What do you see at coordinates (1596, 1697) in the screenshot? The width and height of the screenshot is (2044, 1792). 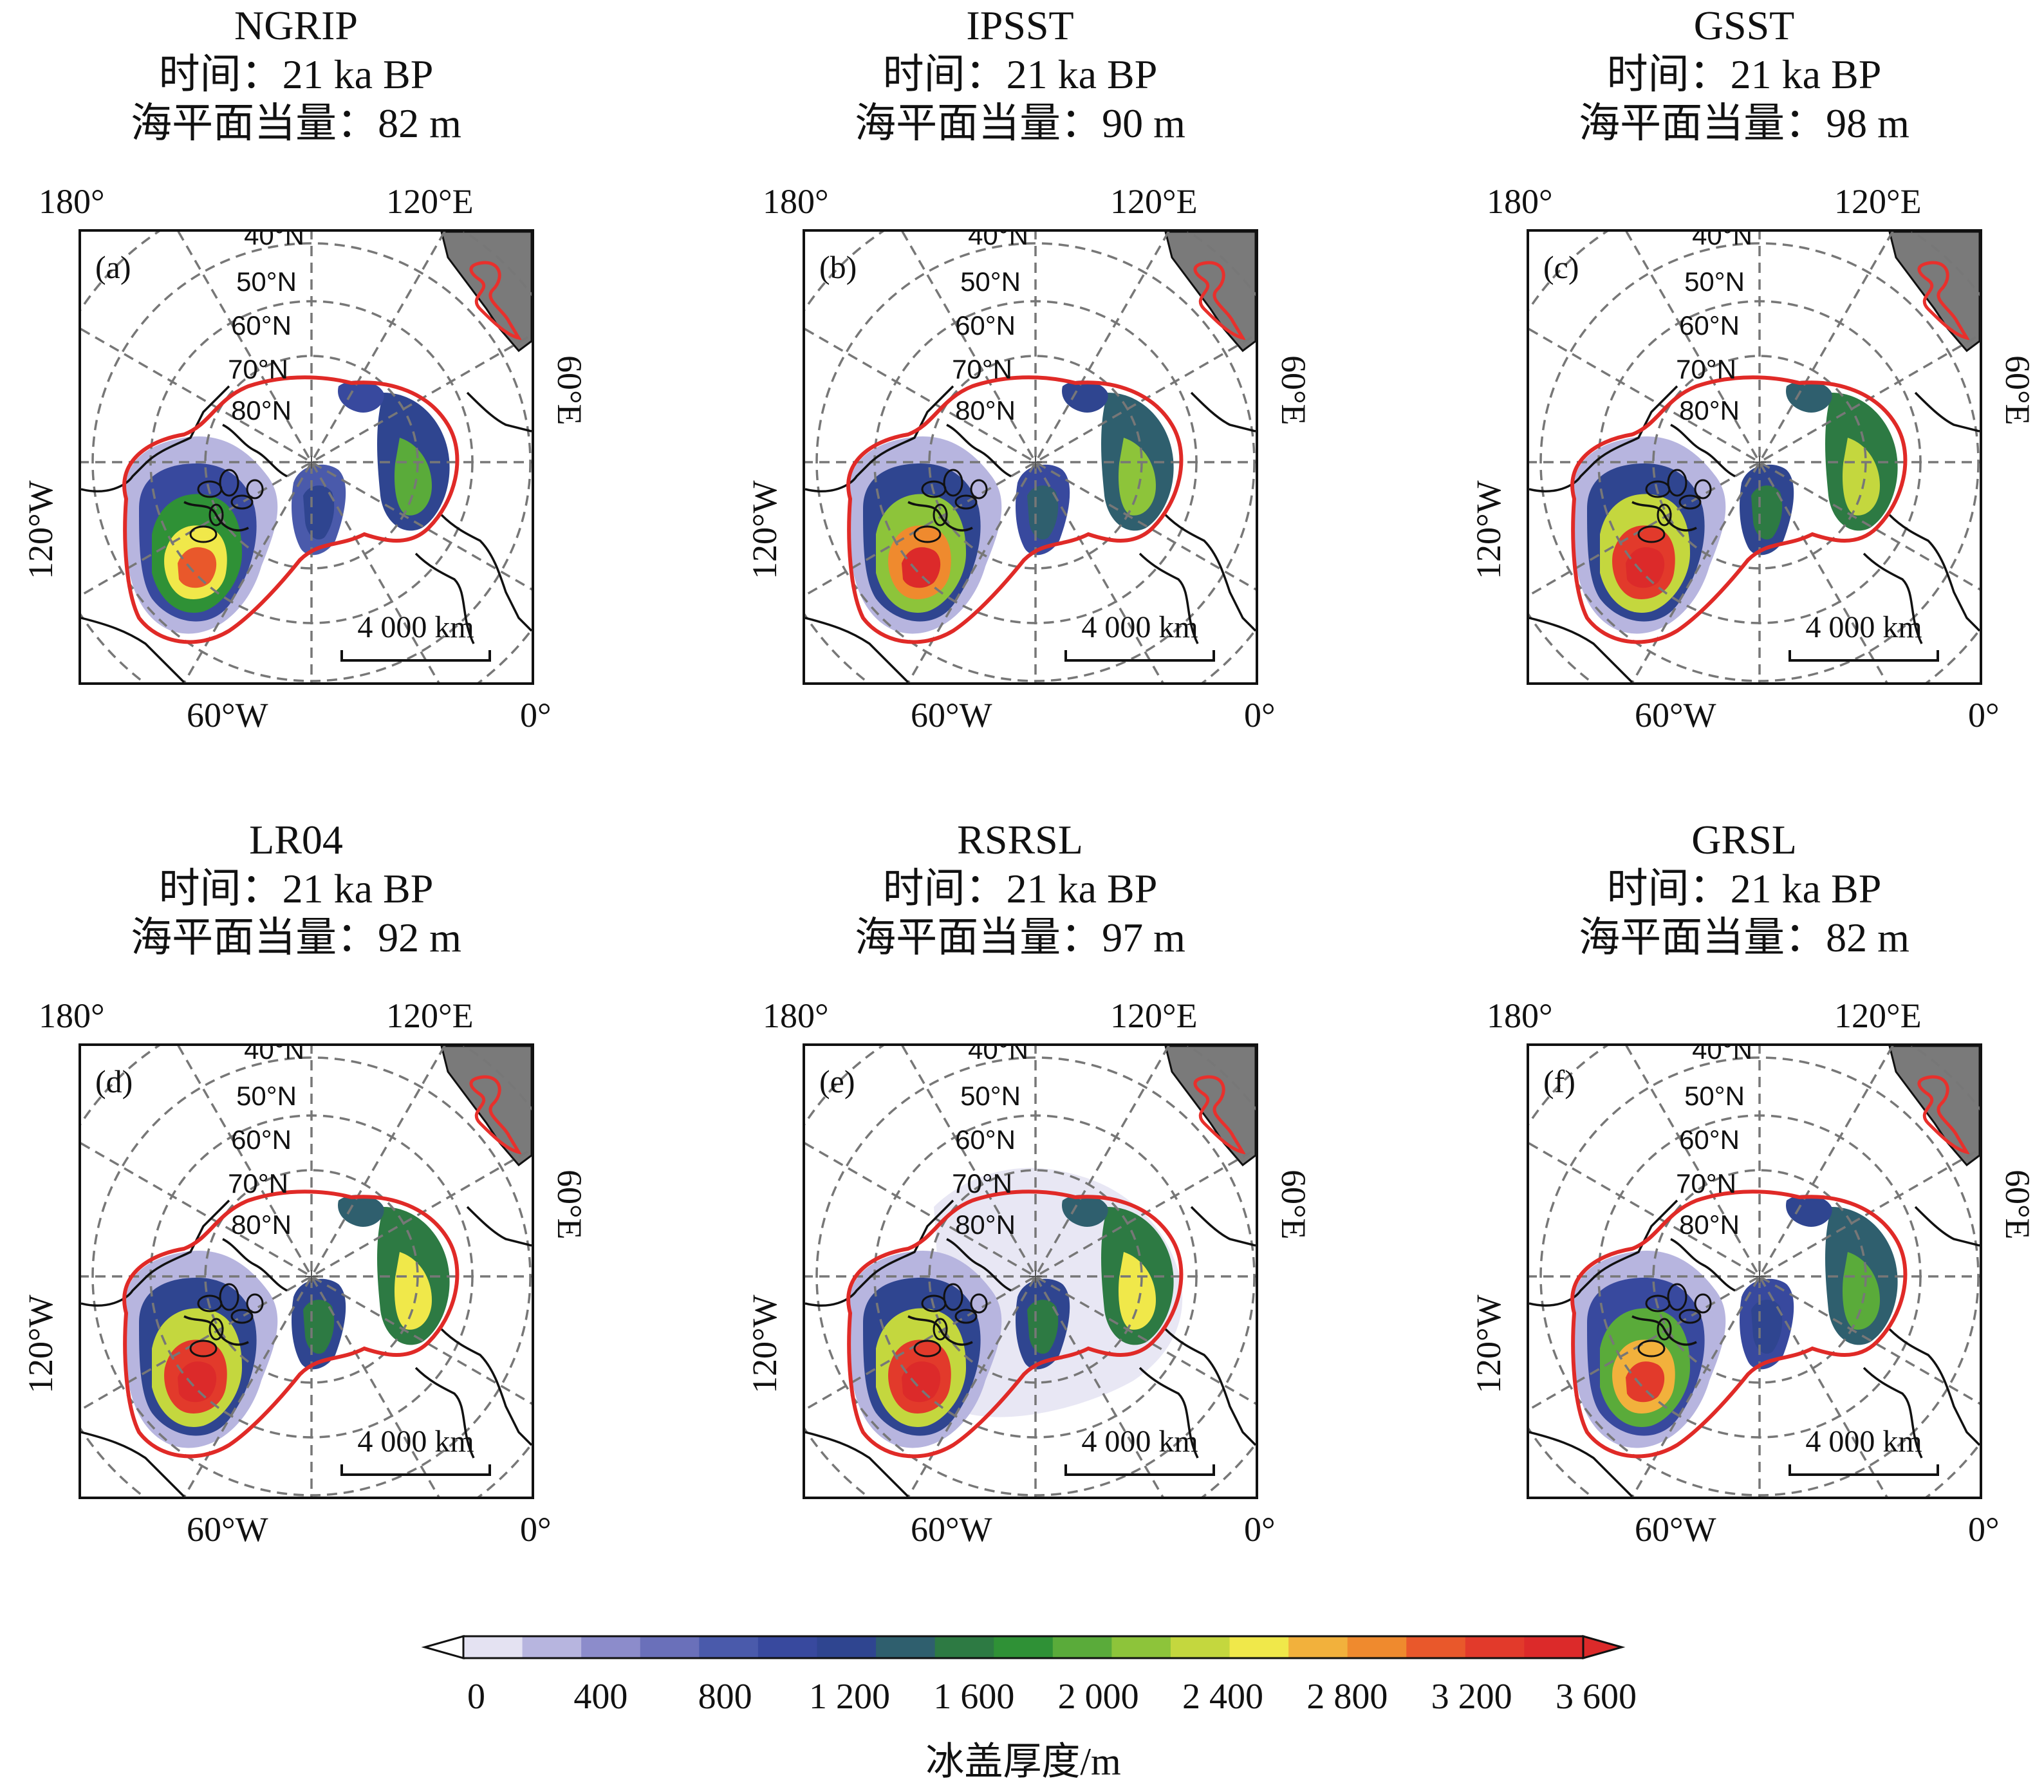 I see `colorbar-tick-label: 3 600` at bounding box center [1596, 1697].